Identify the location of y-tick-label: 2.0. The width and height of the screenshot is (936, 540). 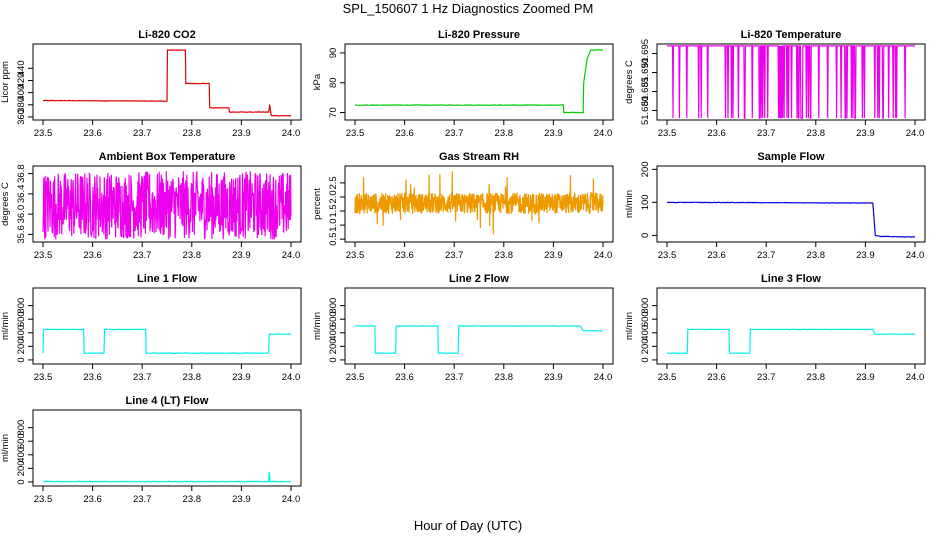
(333, 196).